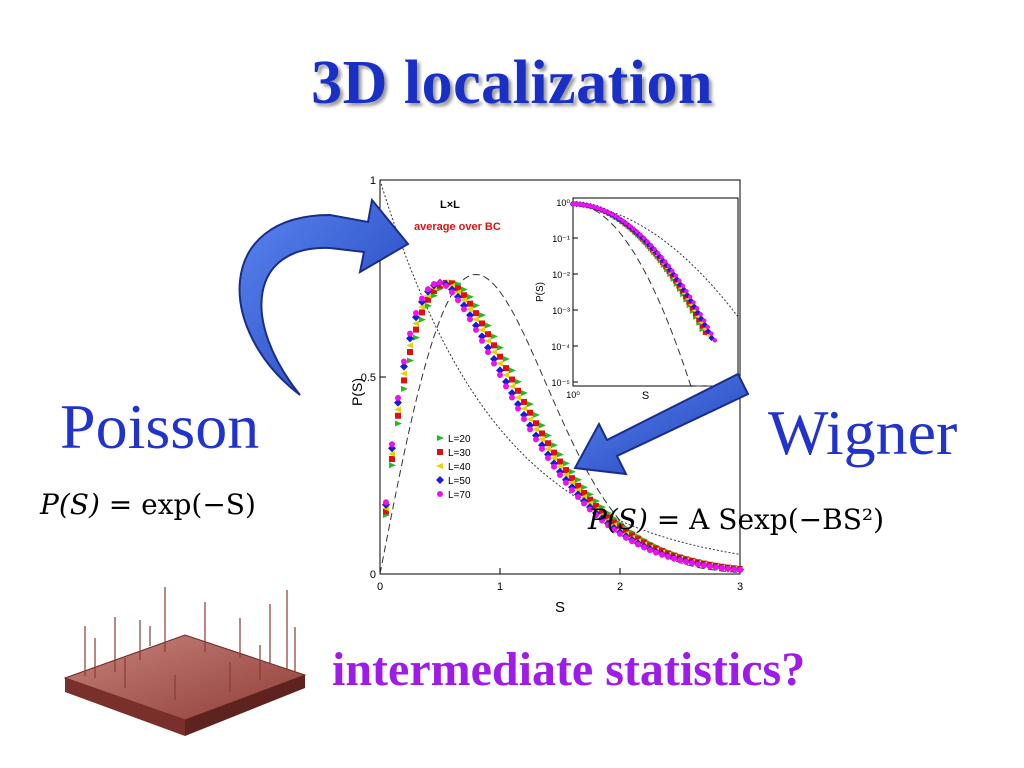 This screenshot has width=1024, height=768. I want to click on question-text: intermediate statistics?, so click(569, 669).